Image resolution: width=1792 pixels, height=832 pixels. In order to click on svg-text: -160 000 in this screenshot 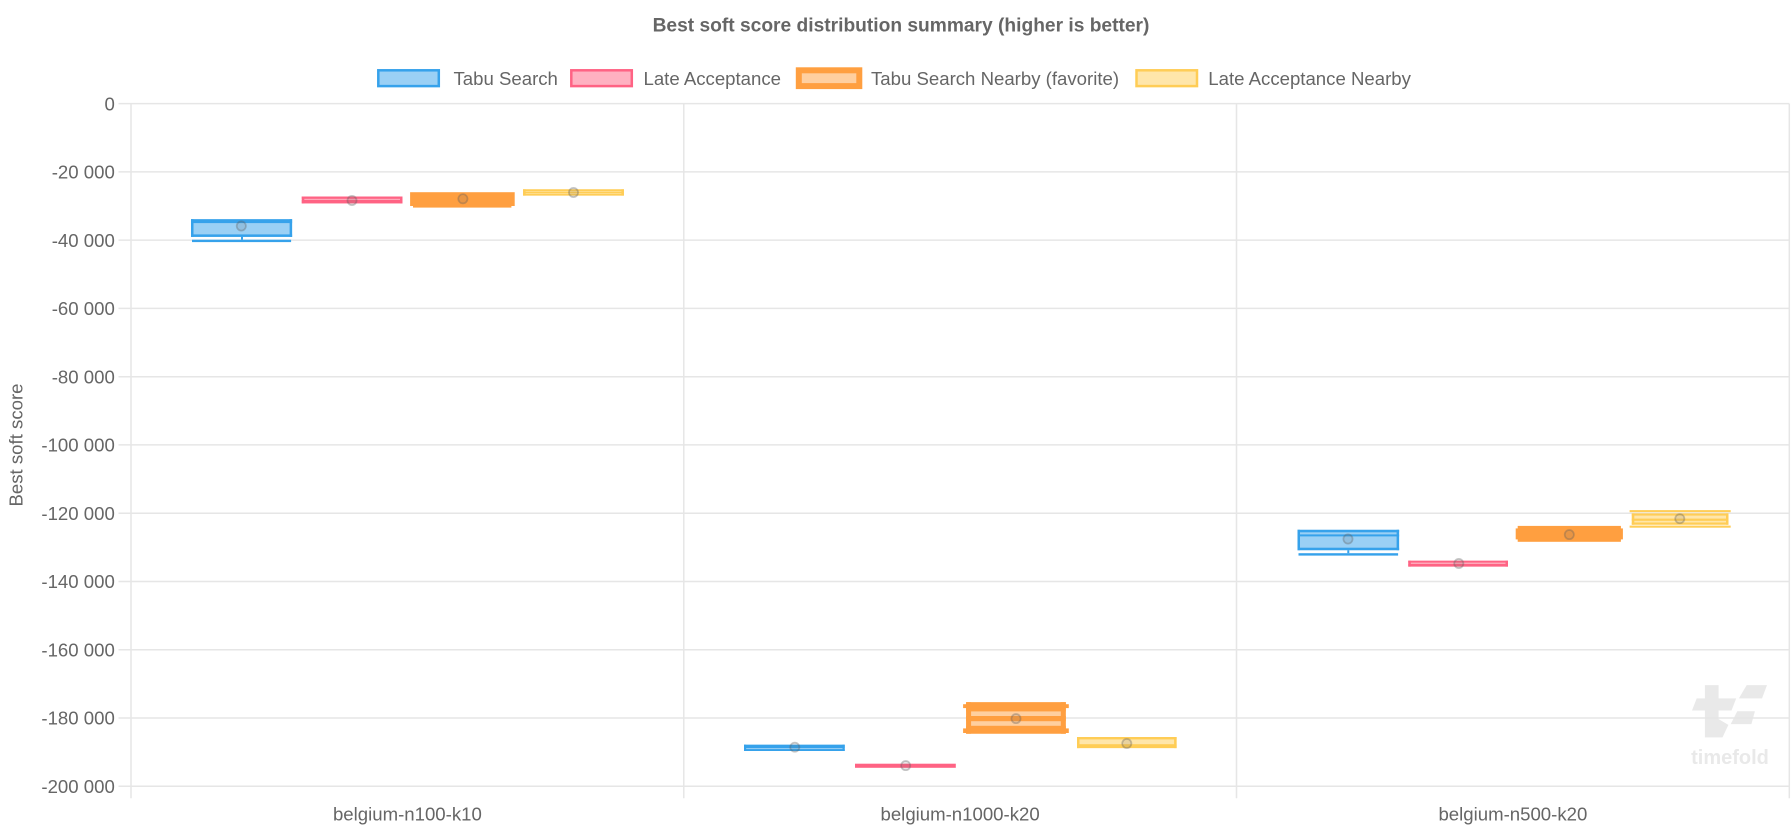, I will do `click(77, 650)`.